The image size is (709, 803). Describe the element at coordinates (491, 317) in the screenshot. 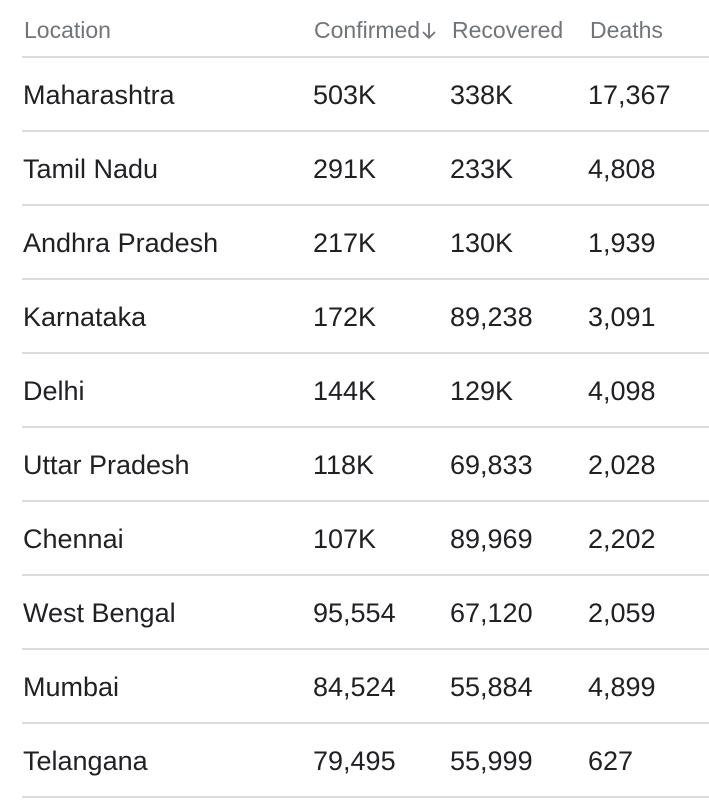

I see `cell-recovered: 89,238` at that location.